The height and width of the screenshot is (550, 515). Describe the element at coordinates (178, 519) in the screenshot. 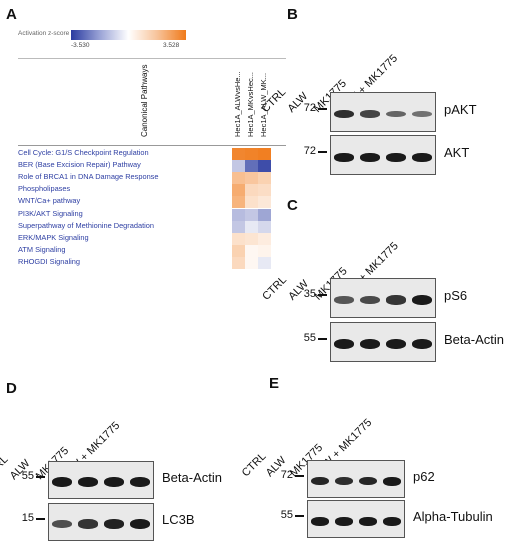

I see `protein-label: LC3B` at that location.